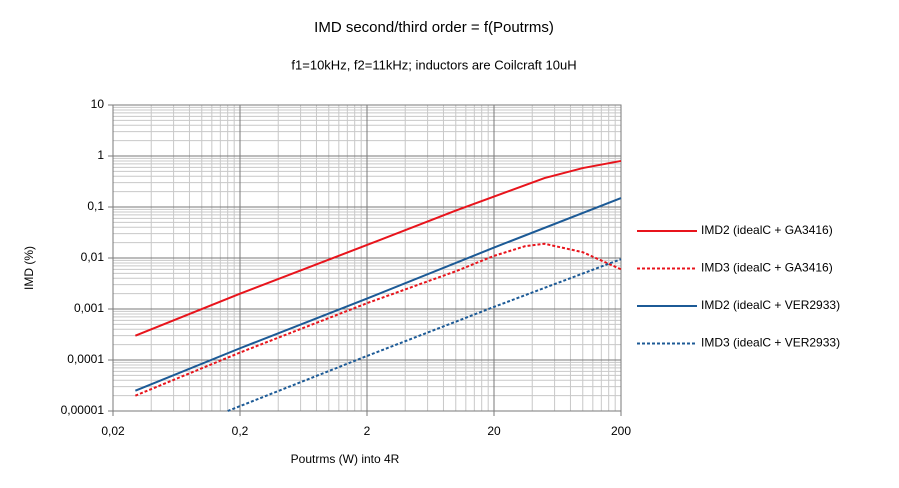  What do you see at coordinates (89, 308) in the screenshot?
I see `y-tick-label: 0,001` at bounding box center [89, 308].